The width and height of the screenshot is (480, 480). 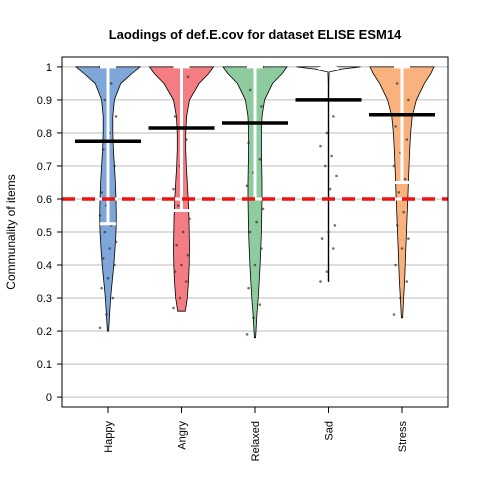 I want to click on y-tick-label: 1, so click(x=49, y=68).